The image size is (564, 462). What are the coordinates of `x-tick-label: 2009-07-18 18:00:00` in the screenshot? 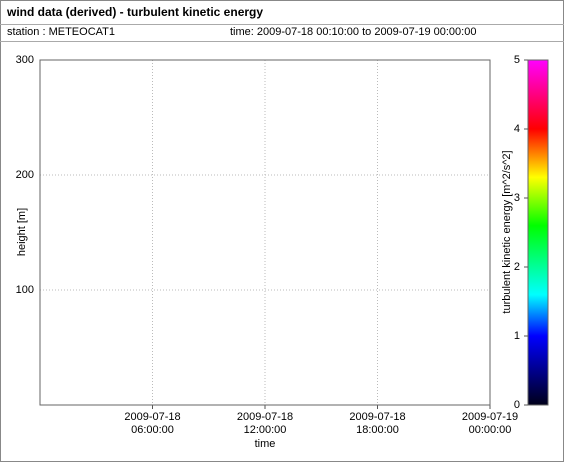 It's located at (377, 423).